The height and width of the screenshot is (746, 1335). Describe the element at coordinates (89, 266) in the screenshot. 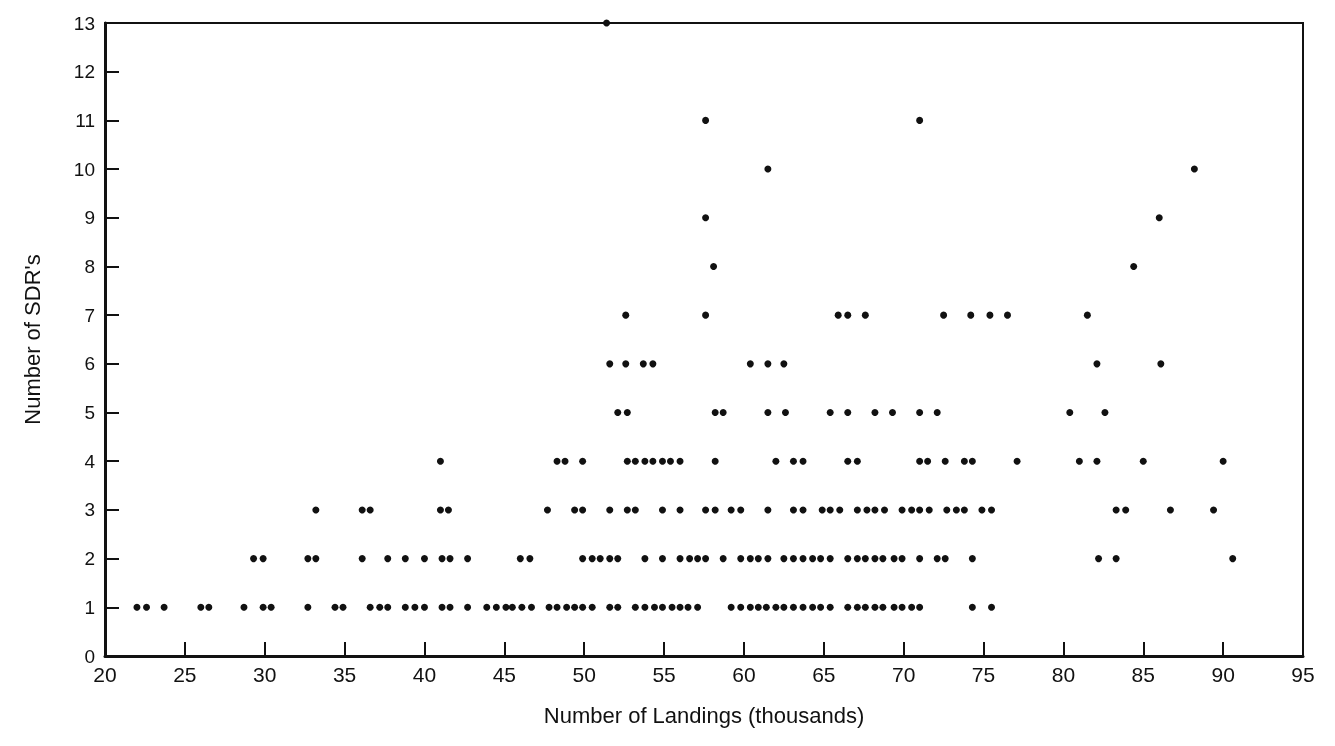

I see `y-tick-label: 8` at that location.